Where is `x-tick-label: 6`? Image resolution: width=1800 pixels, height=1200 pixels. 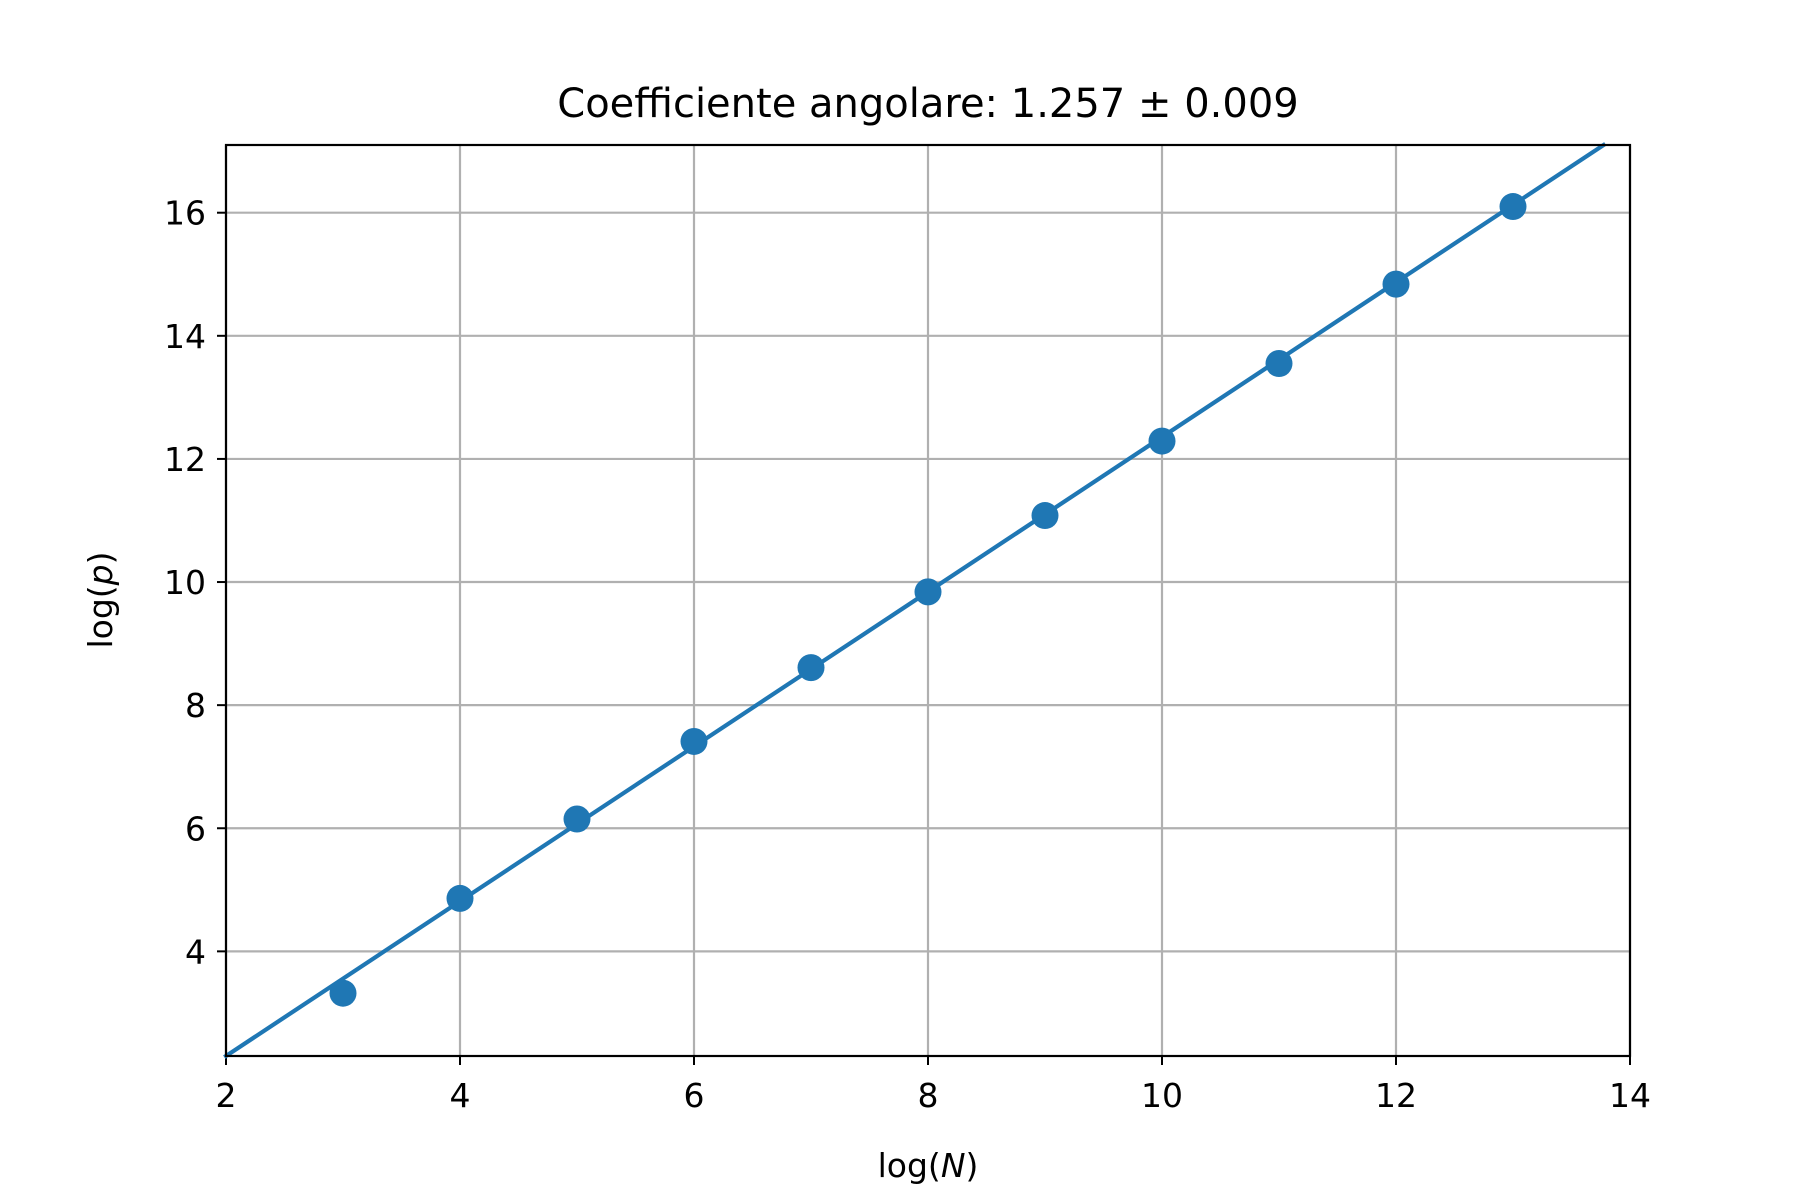
x-tick-label: 6 is located at coordinates (694, 1095).